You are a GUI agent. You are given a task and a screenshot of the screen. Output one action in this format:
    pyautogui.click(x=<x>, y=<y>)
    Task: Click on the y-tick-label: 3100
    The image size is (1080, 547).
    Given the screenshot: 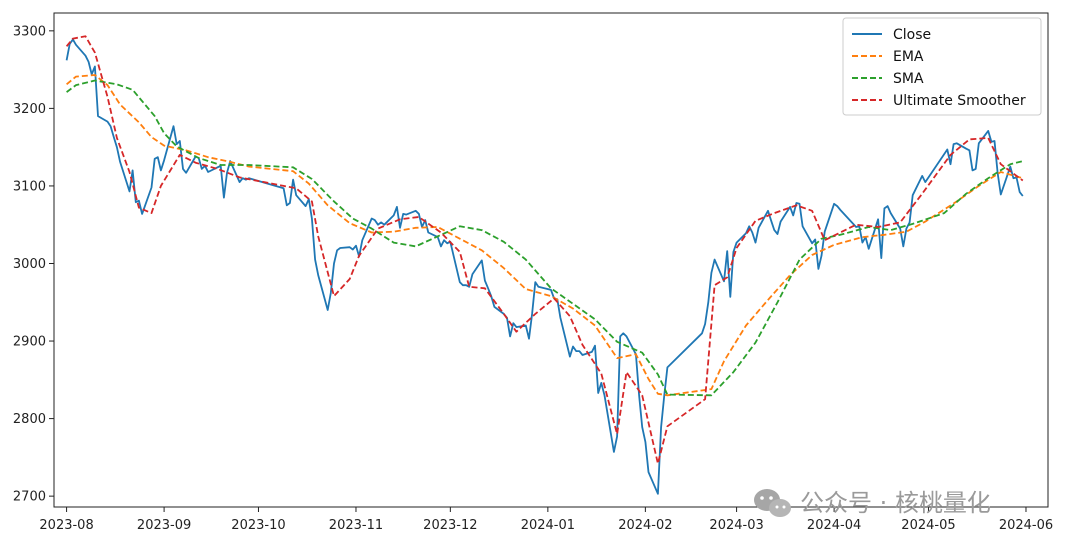 What is the action you would take?
    pyautogui.click(x=29, y=186)
    